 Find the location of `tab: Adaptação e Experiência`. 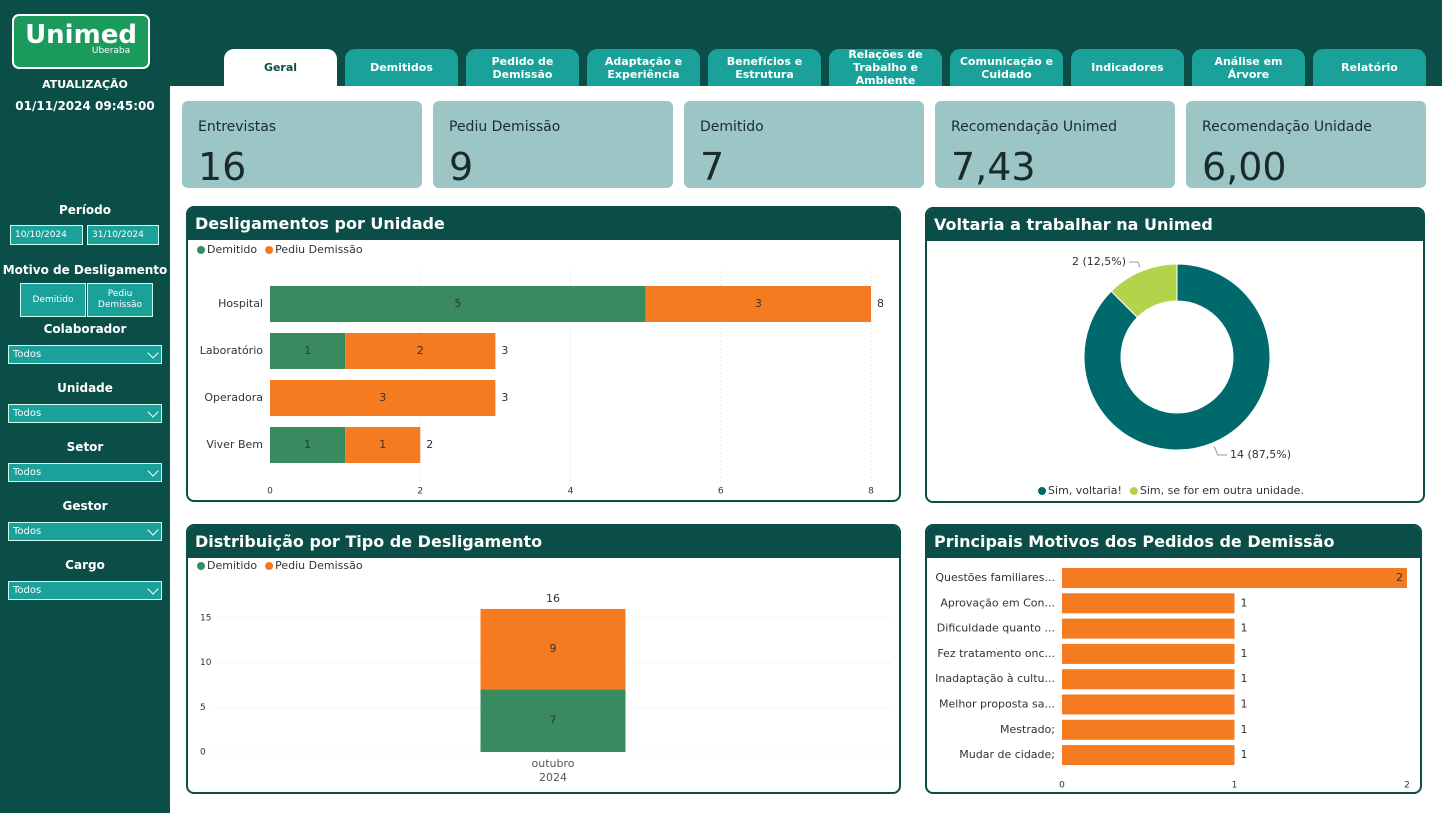

tab: Adaptação e Experiência is located at coordinates (643, 67).